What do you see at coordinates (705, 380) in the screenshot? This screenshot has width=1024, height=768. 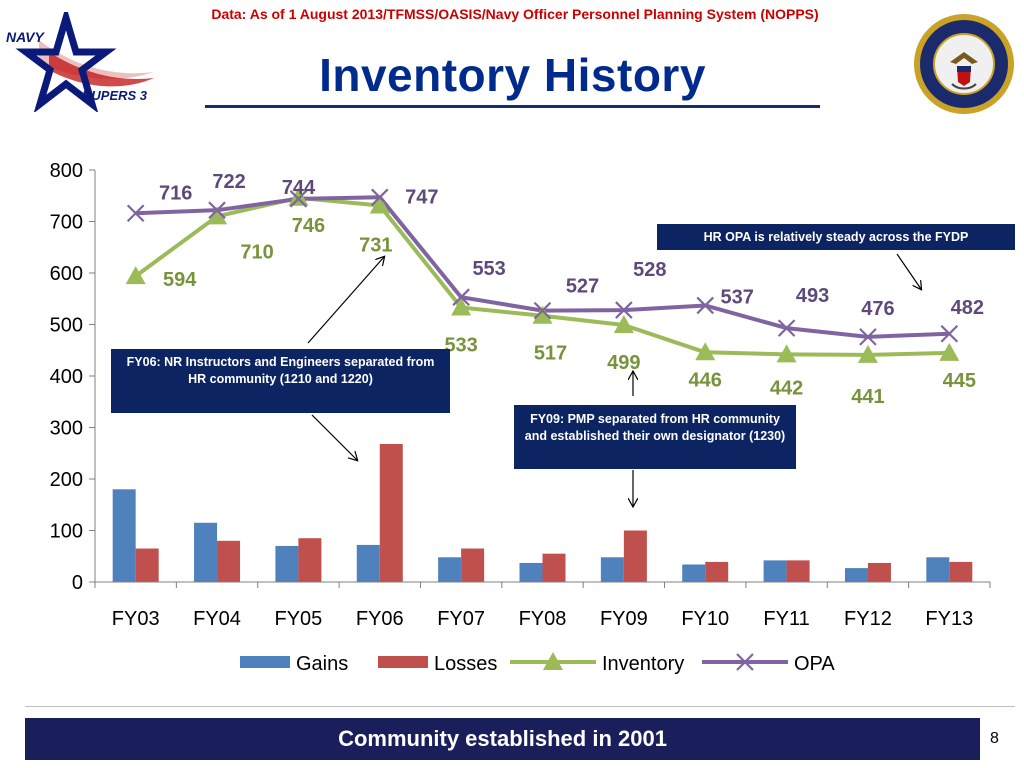 I see `inventory-data-label: 446` at bounding box center [705, 380].